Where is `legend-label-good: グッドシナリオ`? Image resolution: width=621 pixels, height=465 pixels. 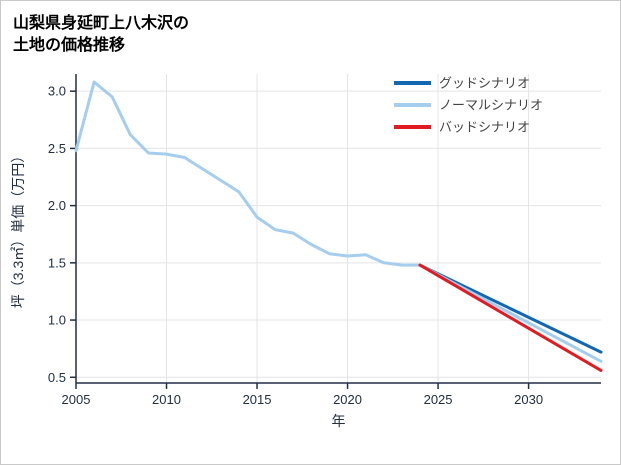 legend-label-good: グッドシナリオ is located at coordinates (484, 82).